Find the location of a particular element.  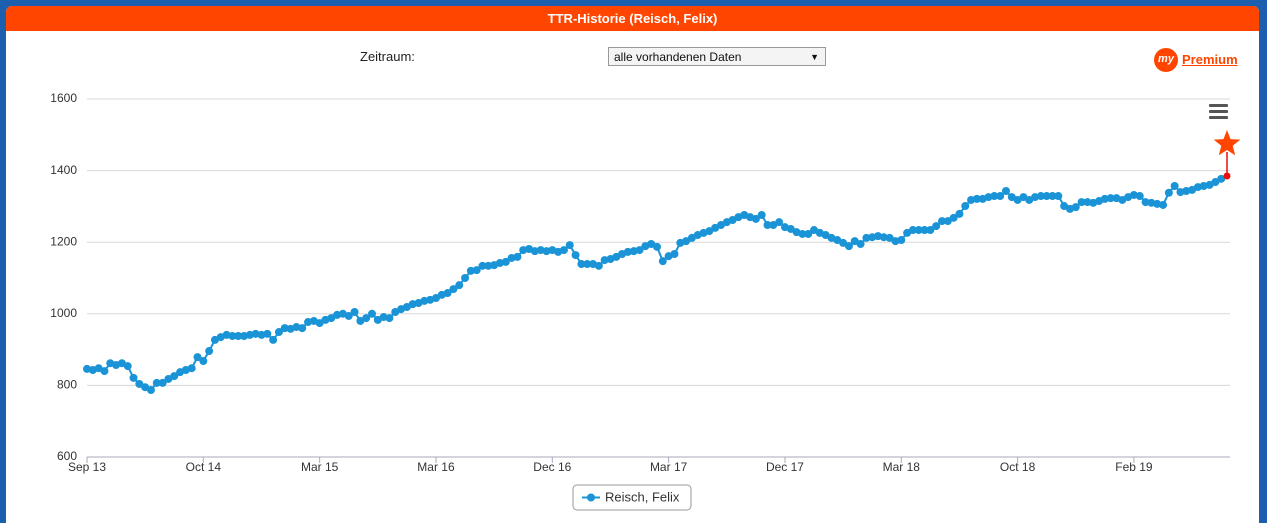

legend-marker is located at coordinates (591, 497).